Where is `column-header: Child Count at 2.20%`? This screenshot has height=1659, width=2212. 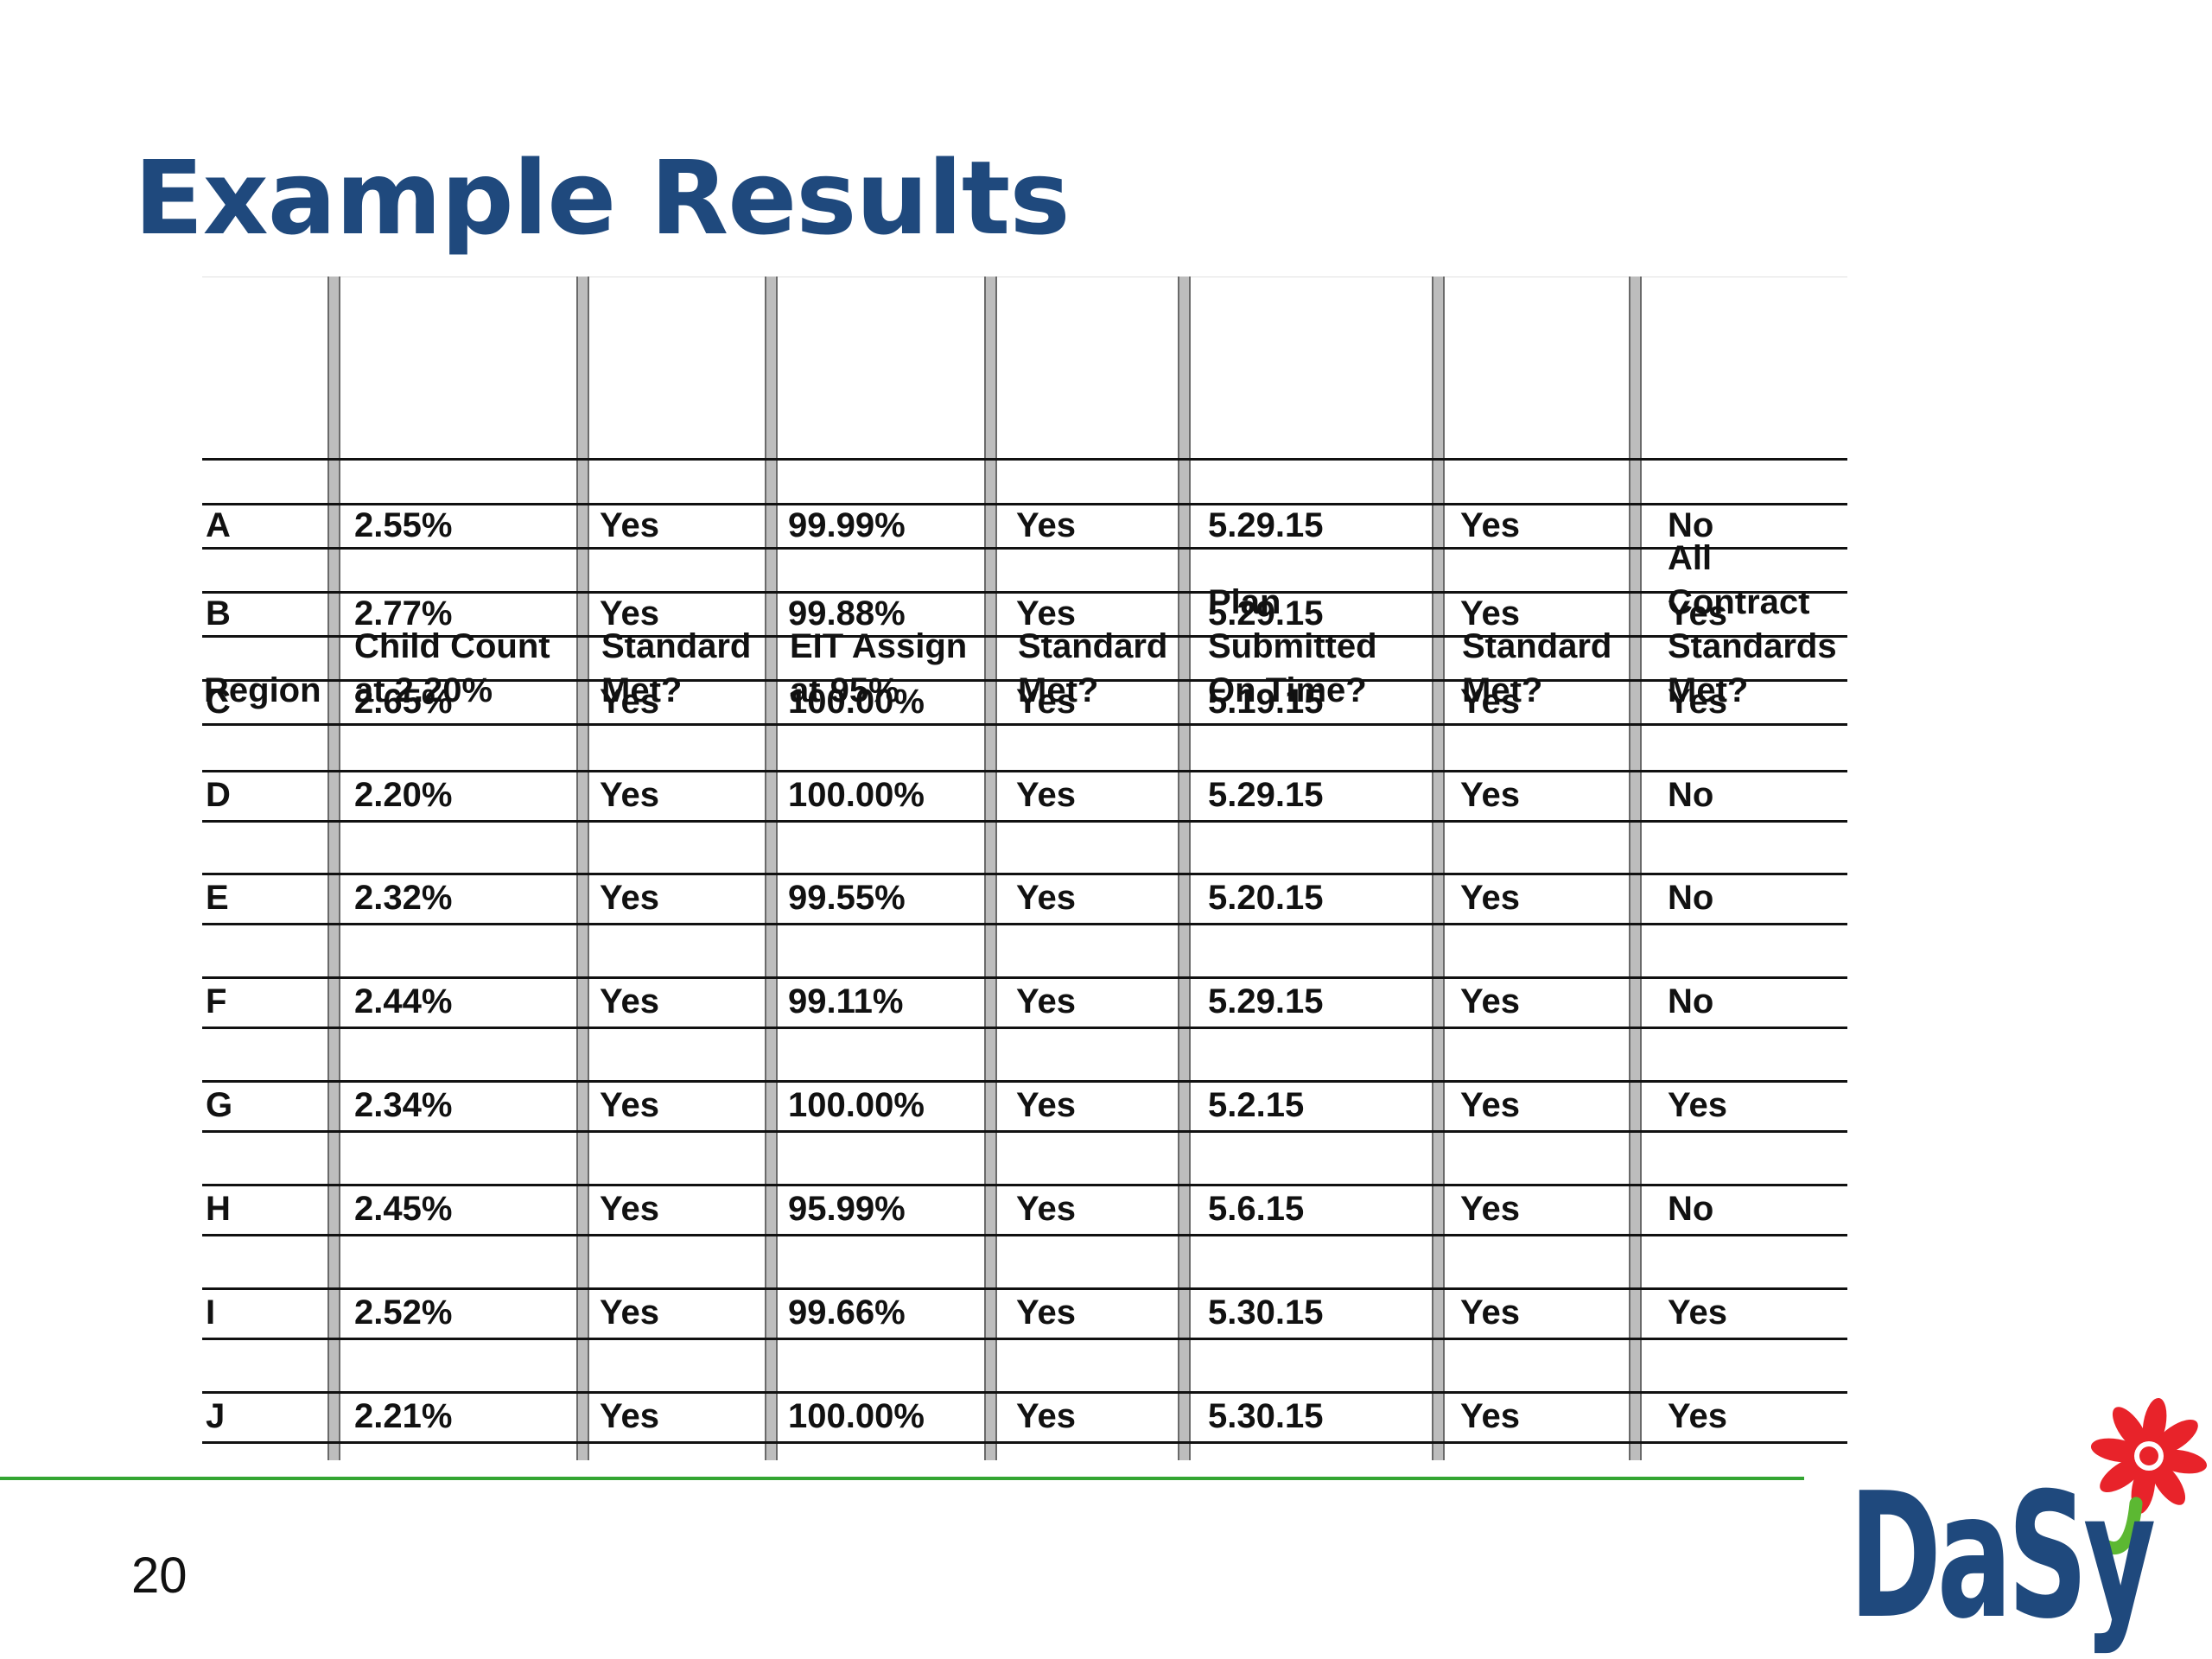 column-header: Child Count at 2.20% is located at coordinates (452, 668).